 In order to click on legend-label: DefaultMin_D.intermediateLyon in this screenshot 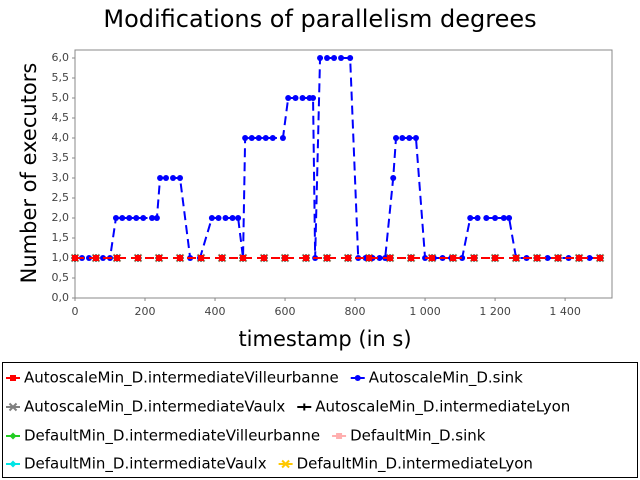, I will do `click(415, 464)`.